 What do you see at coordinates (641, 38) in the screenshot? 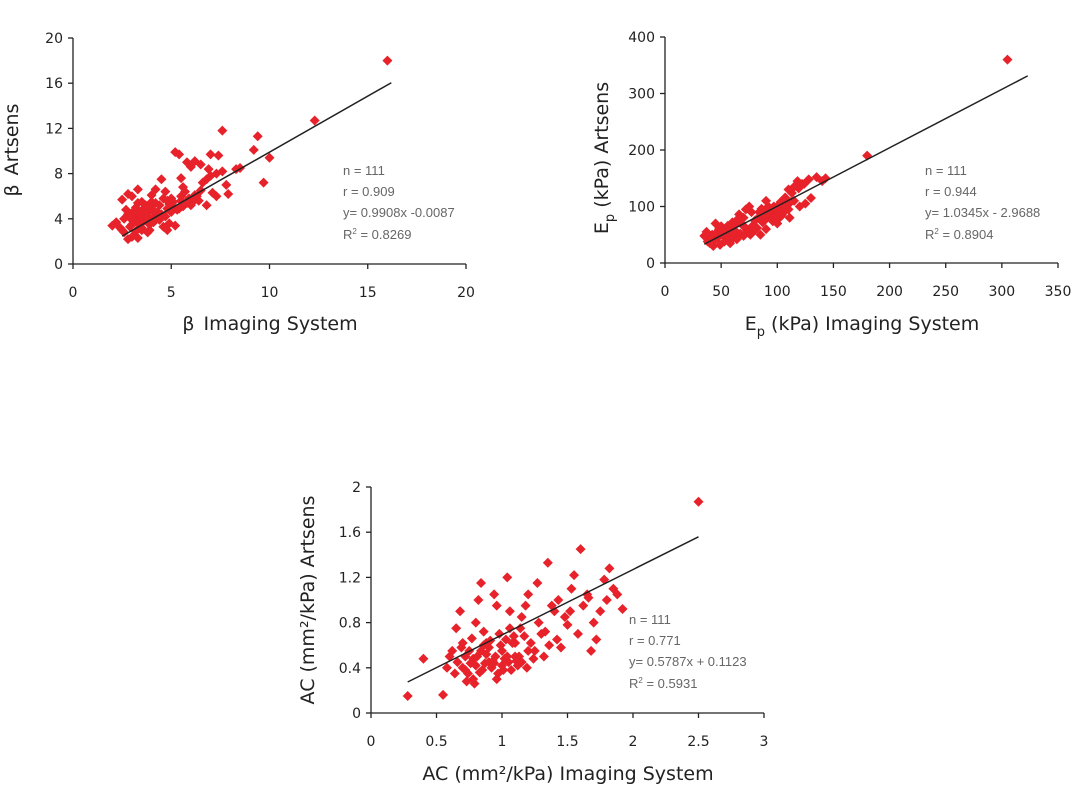
I see `ep-y-tick-label: 400` at bounding box center [641, 38].